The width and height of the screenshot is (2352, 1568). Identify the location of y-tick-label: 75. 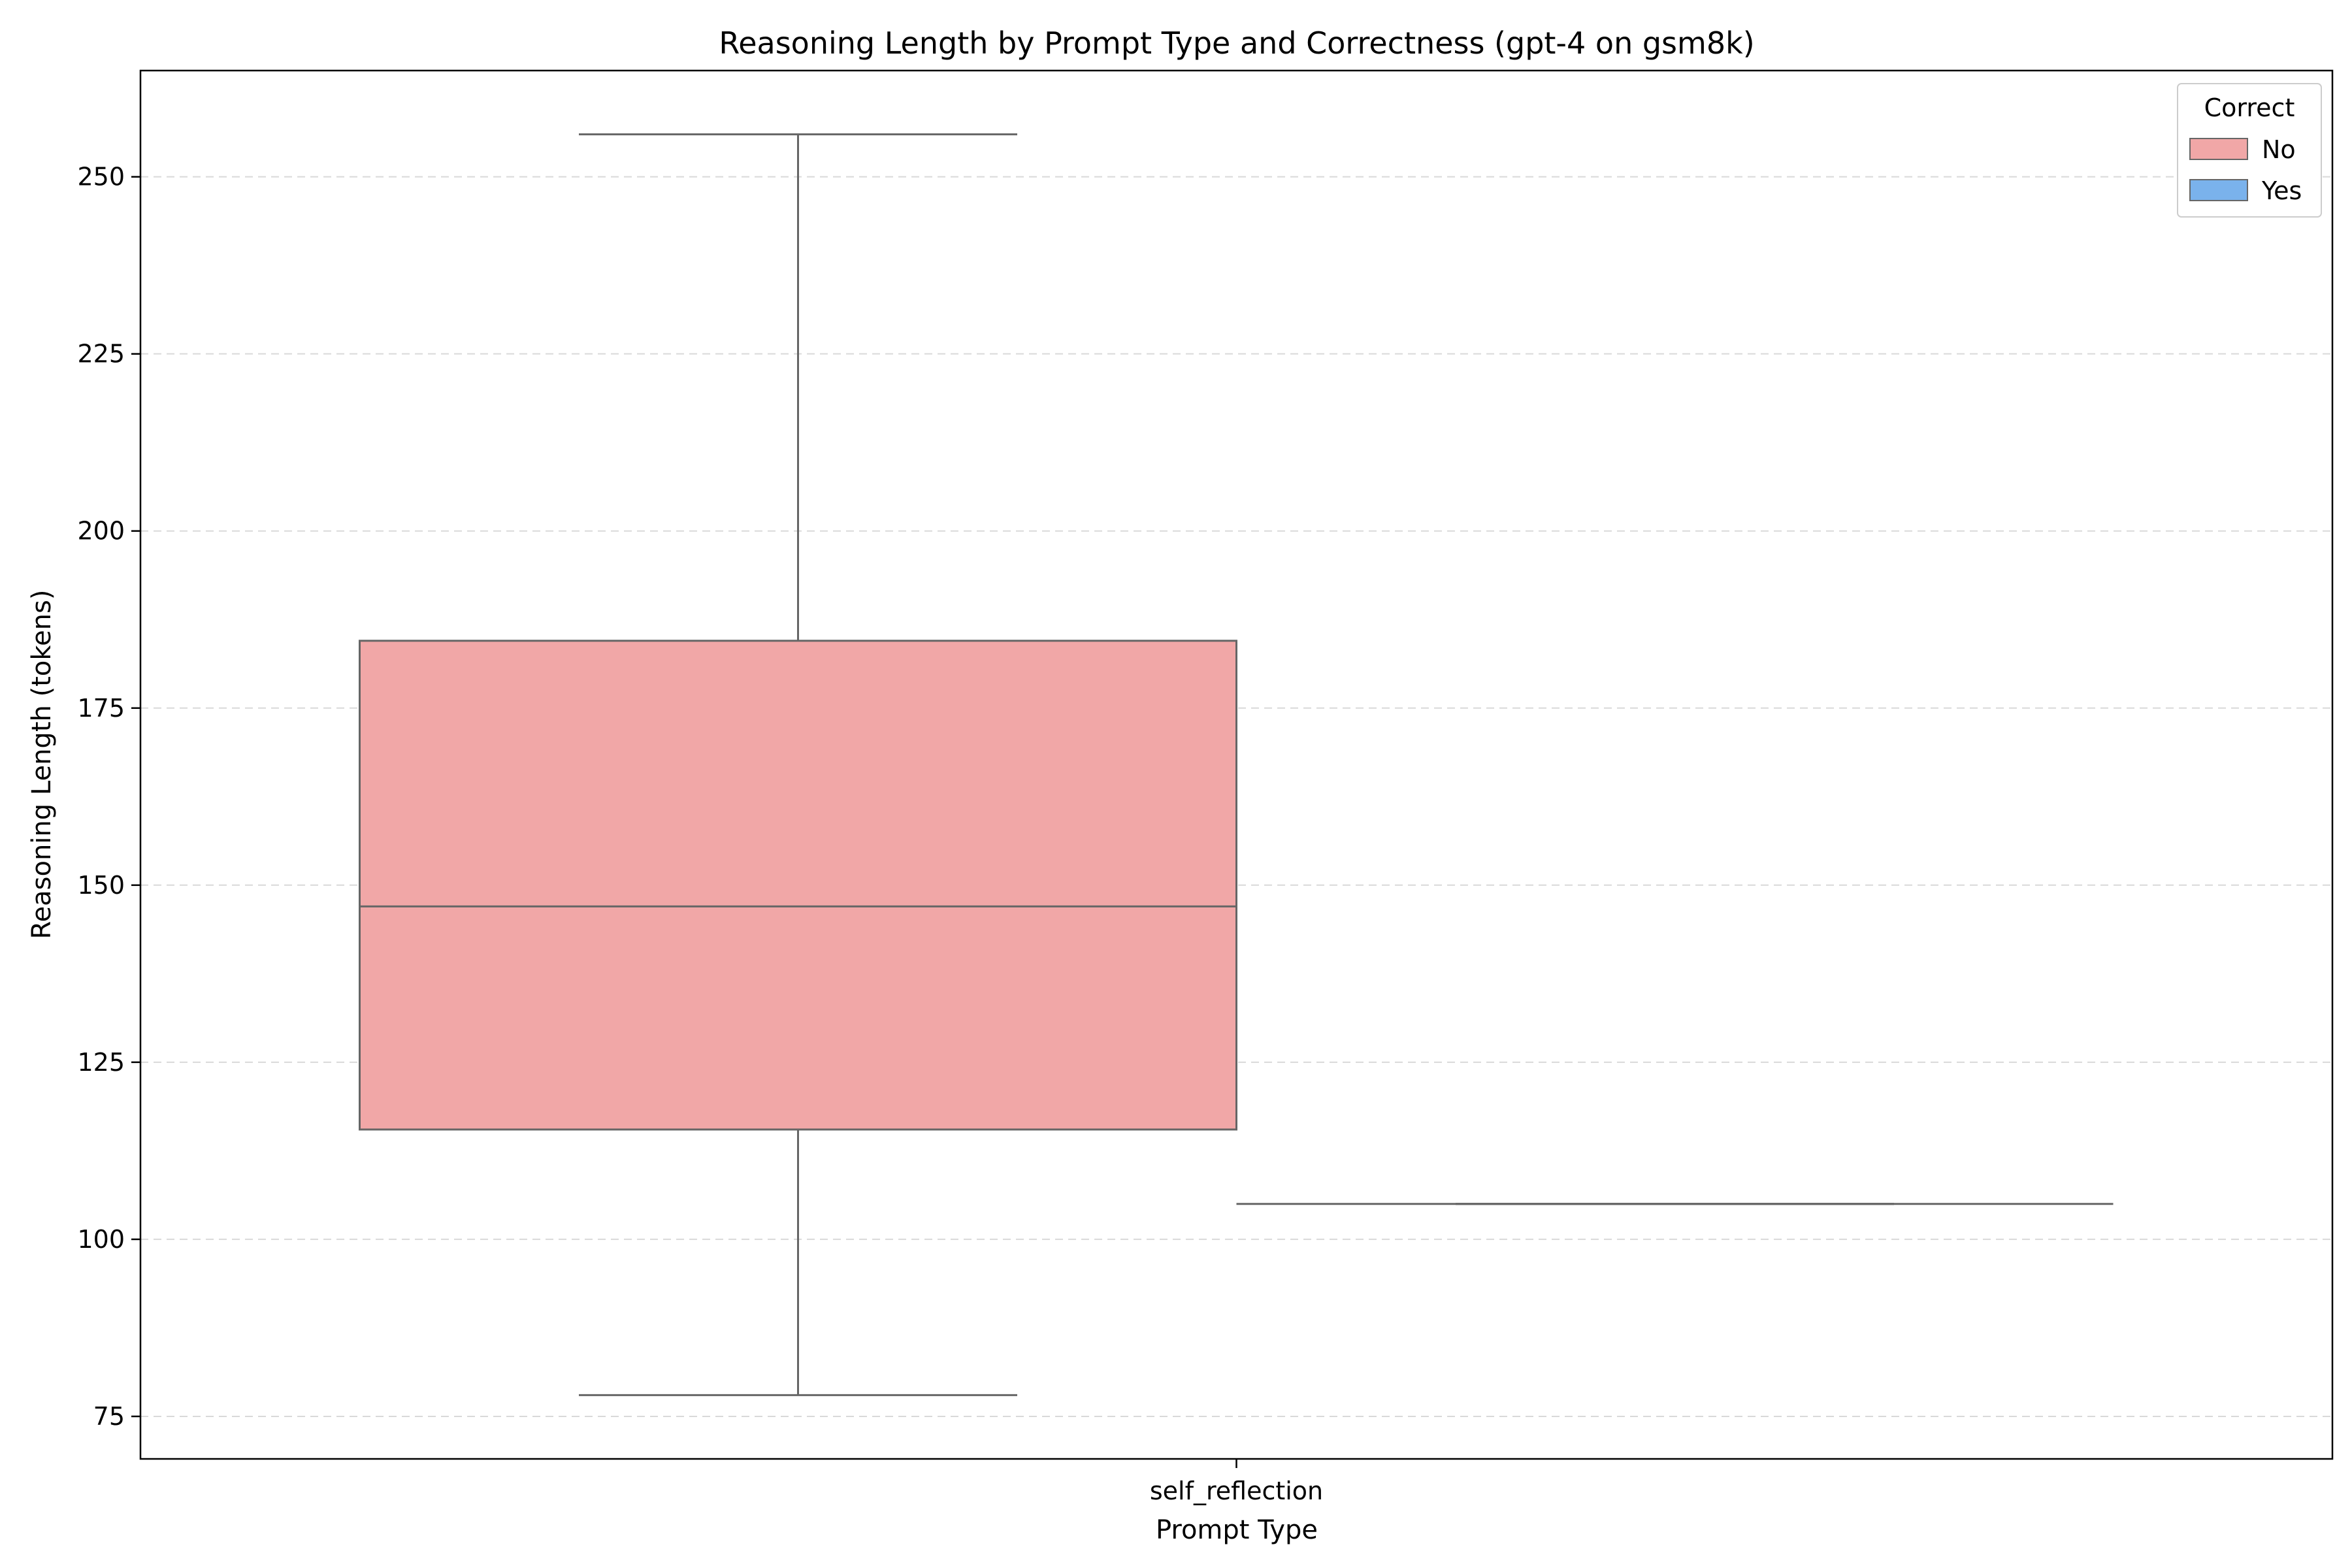
(109, 1416).